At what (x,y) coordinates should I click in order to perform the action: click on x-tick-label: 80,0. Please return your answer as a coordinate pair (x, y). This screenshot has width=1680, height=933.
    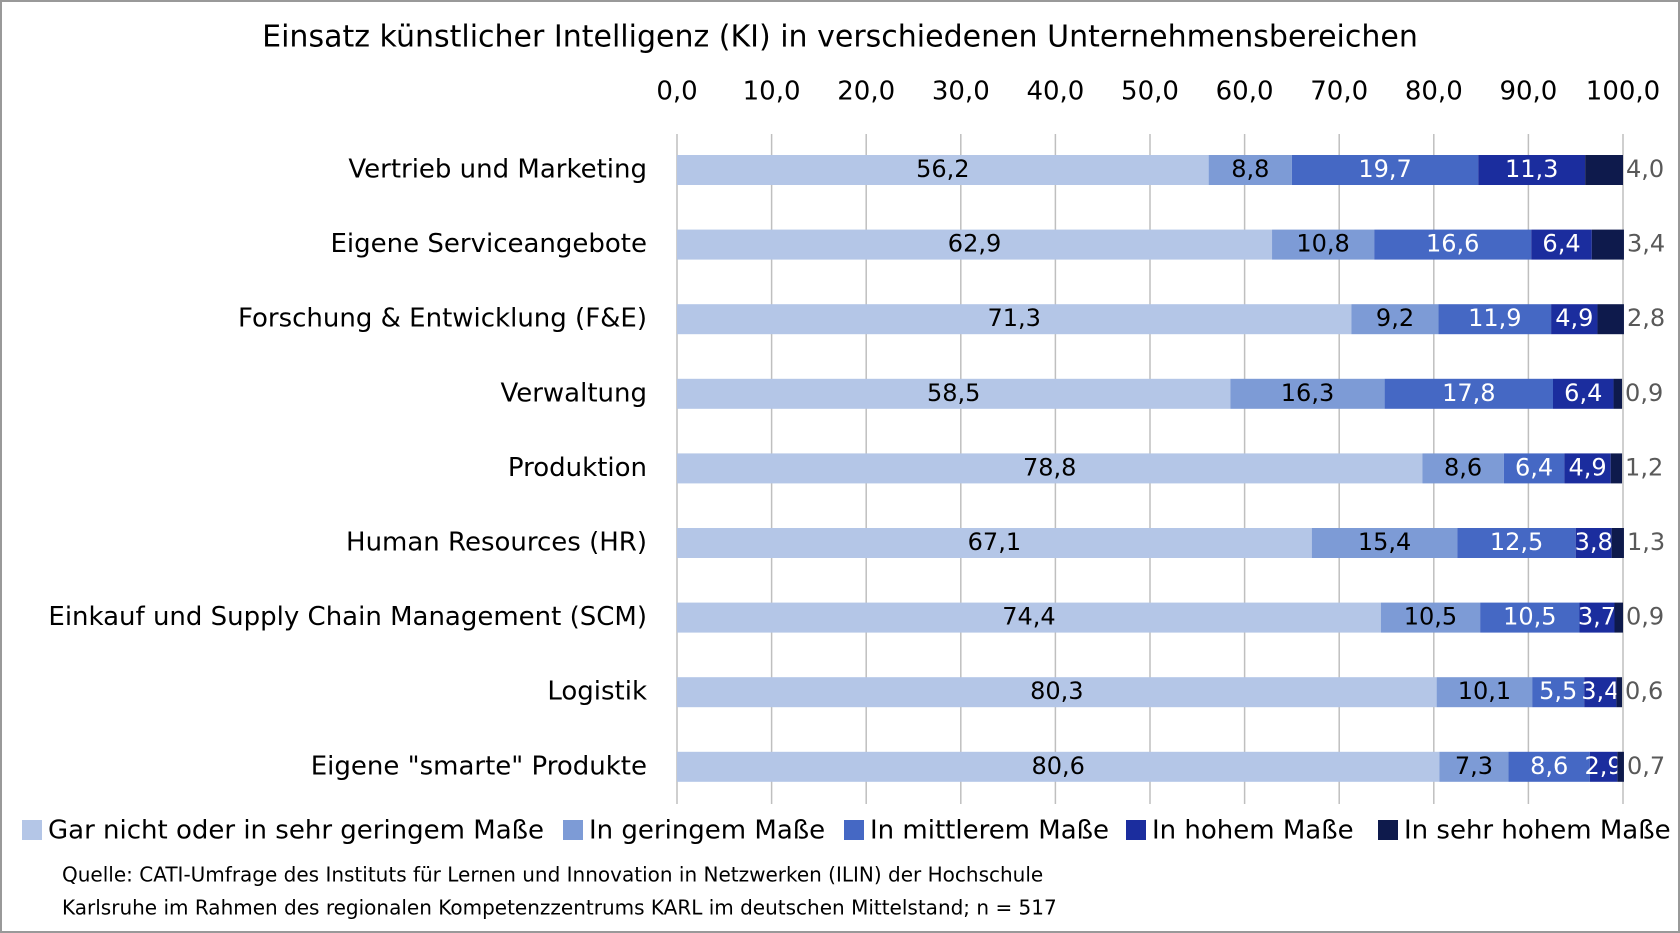
    Looking at the image, I should click on (1434, 92).